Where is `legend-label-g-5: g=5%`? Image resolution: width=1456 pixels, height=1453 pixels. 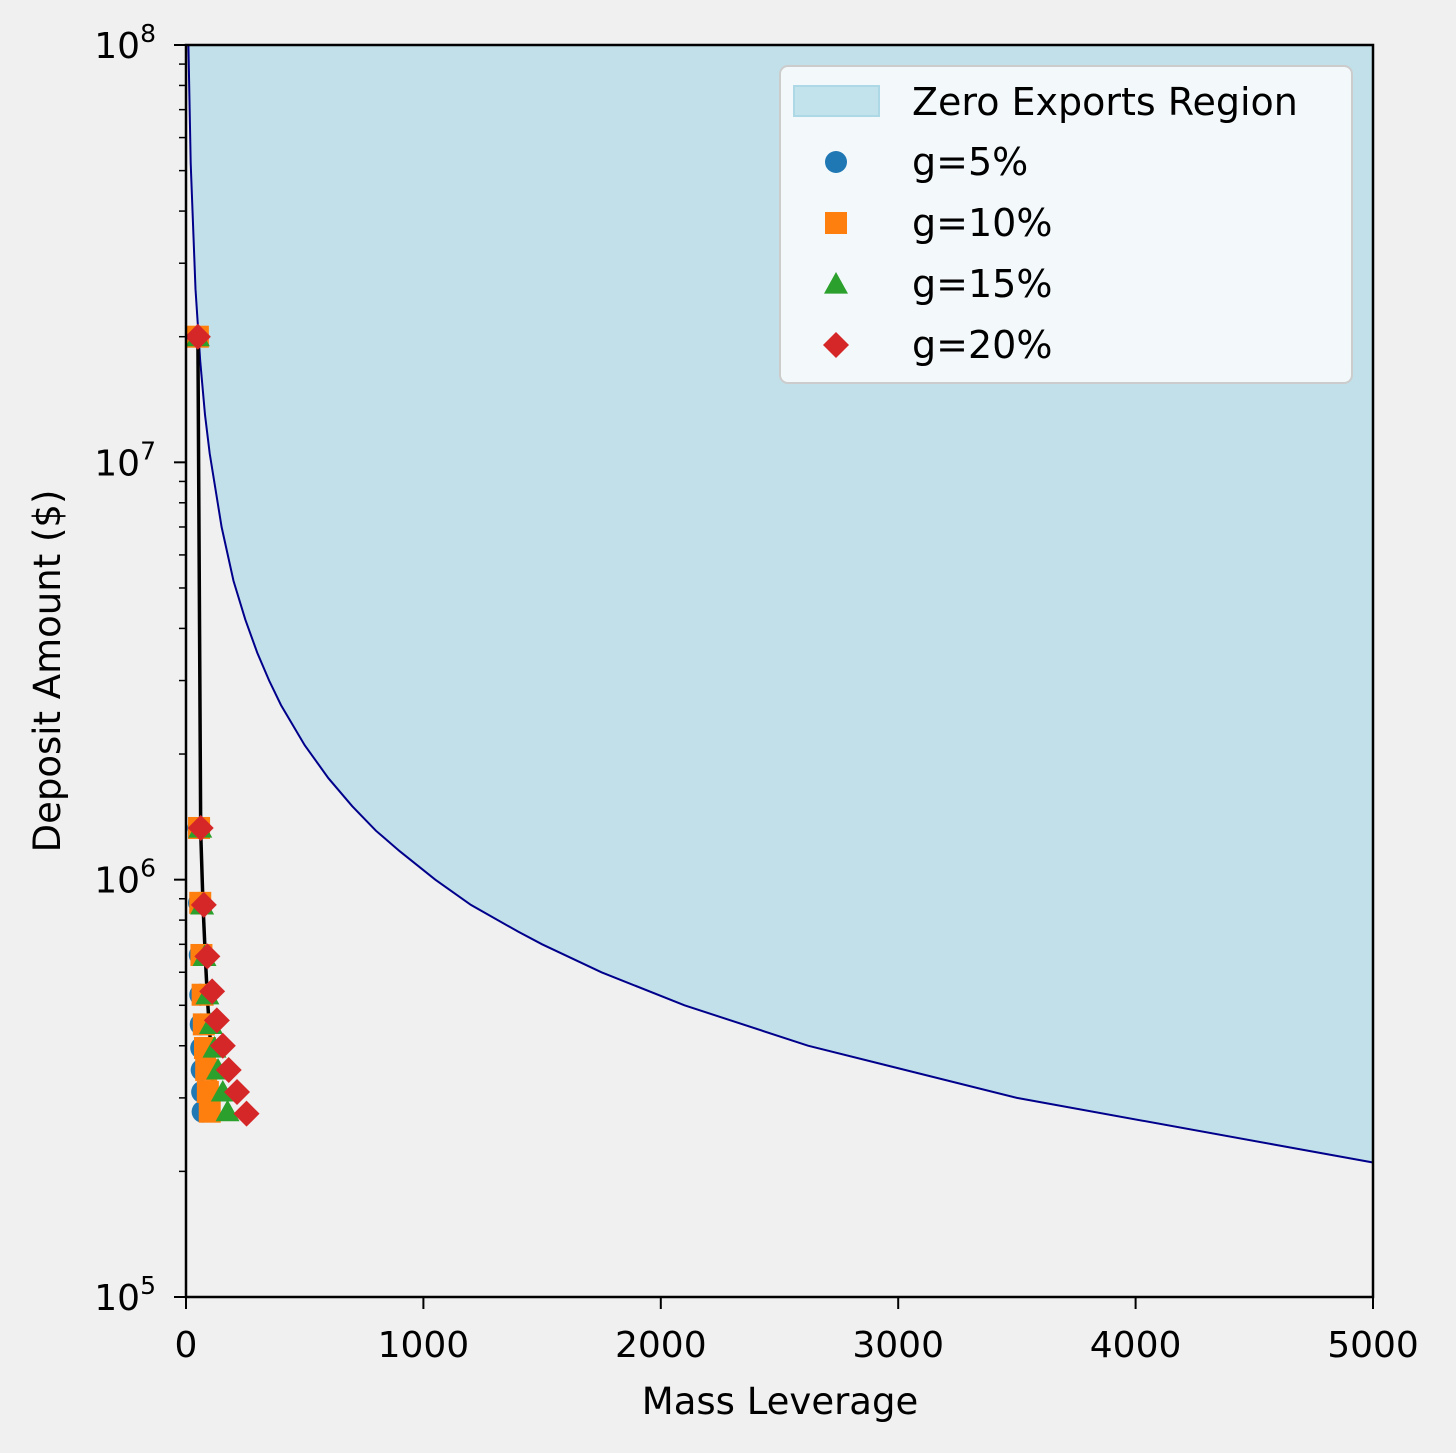
legend-label-g-5: g=5% is located at coordinates (970, 162).